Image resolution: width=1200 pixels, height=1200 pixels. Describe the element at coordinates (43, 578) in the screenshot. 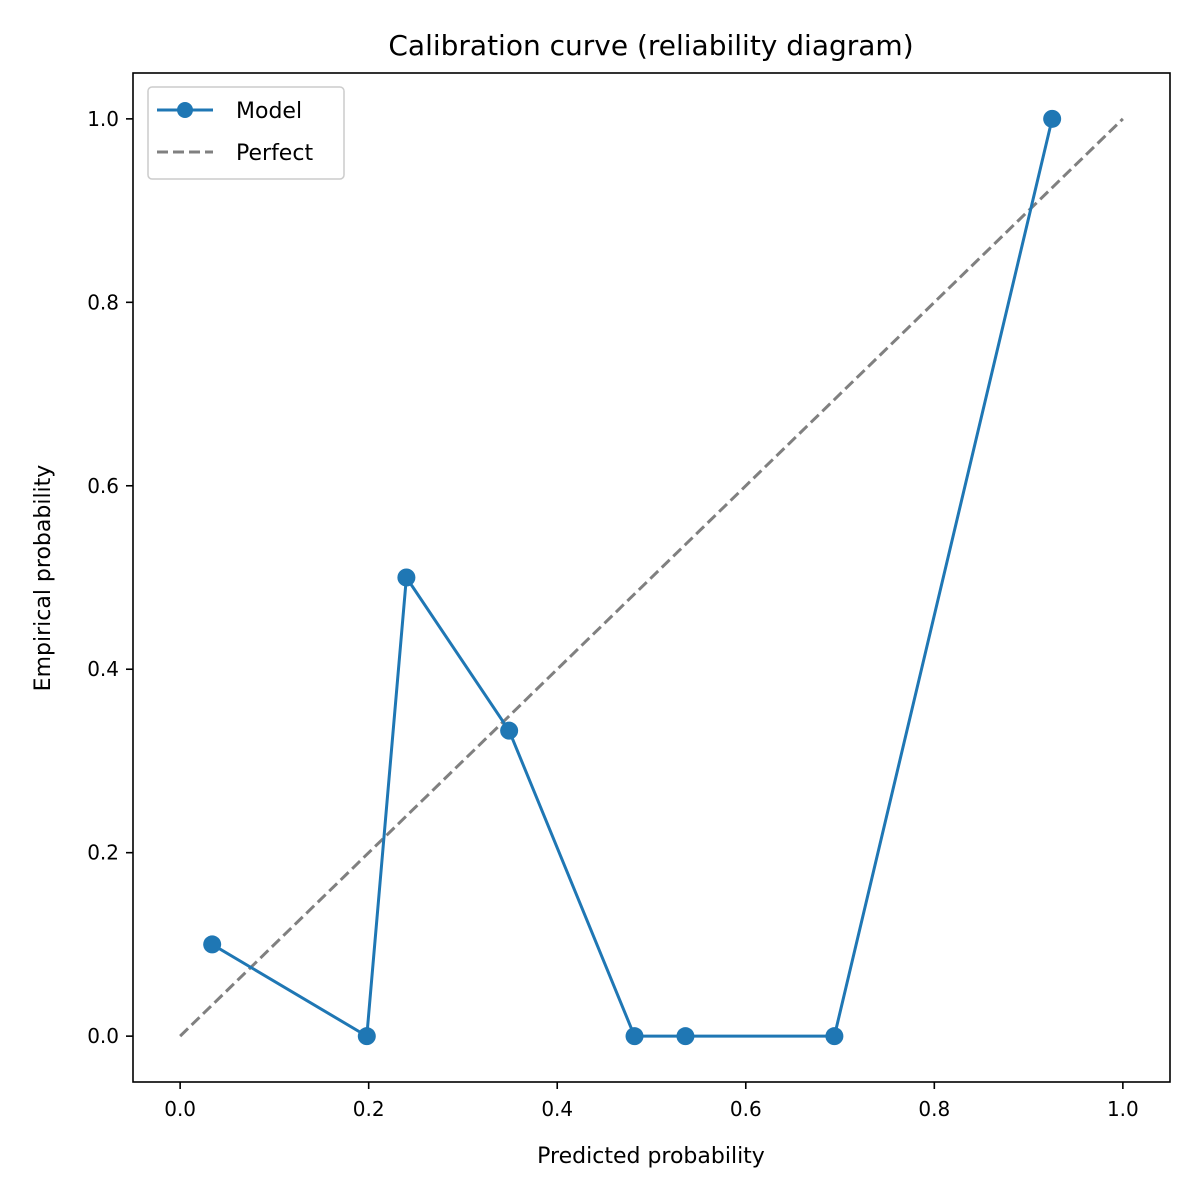

I see `y-axis-label: Empirical probability` at that location.